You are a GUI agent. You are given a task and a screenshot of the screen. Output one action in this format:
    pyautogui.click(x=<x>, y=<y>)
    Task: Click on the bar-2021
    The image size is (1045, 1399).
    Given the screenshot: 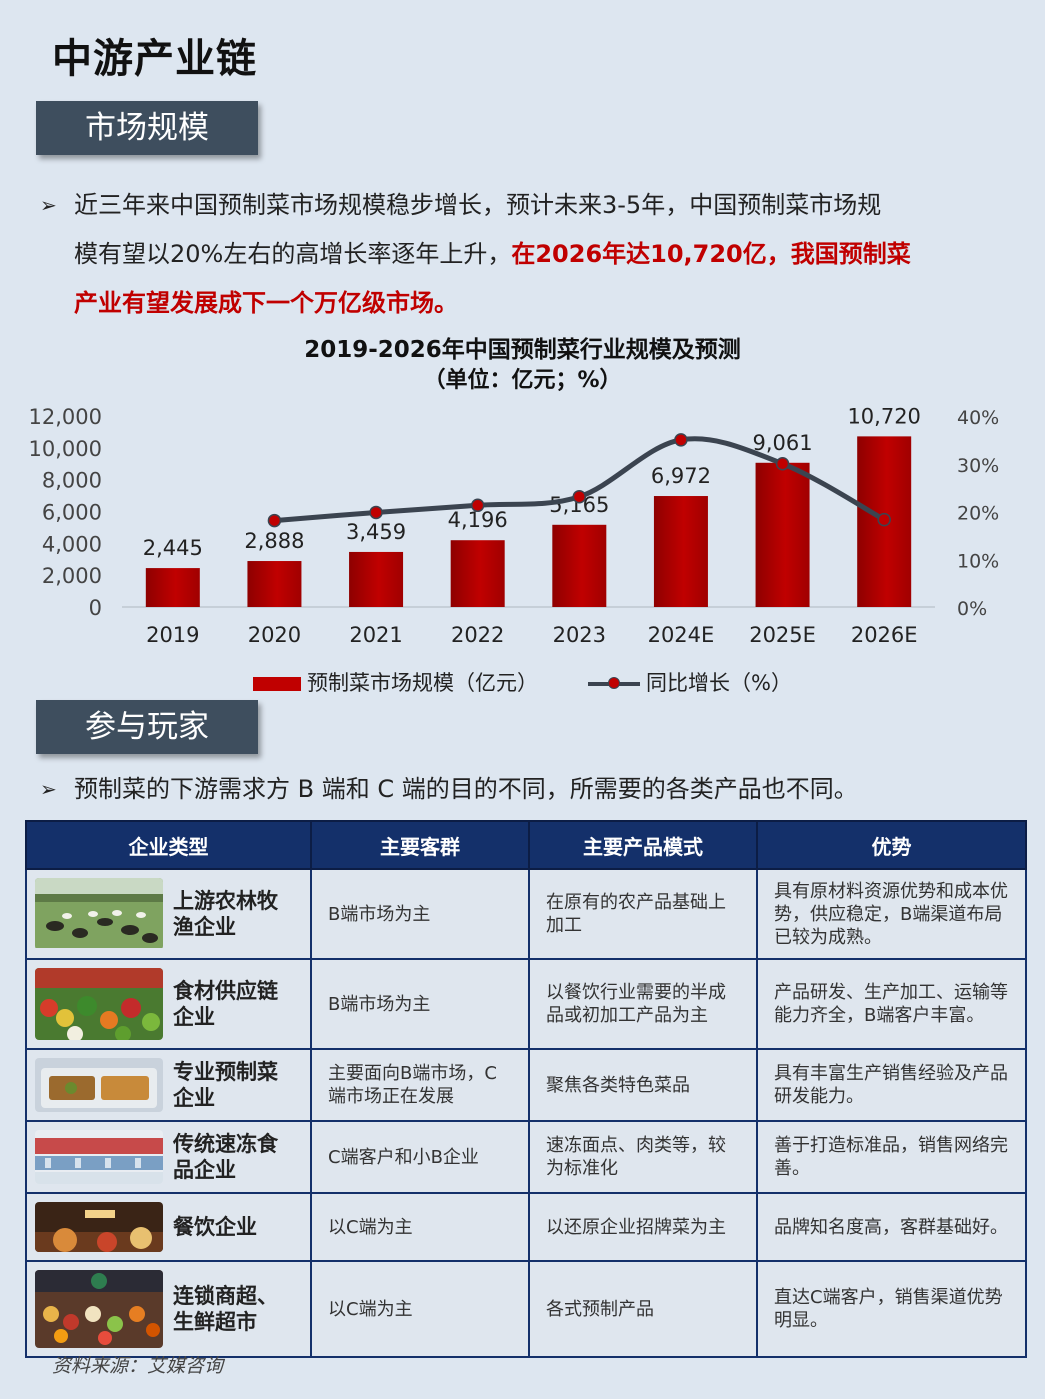 What is the action you would take?
    pyautogui.click(x=376, y=579)
    